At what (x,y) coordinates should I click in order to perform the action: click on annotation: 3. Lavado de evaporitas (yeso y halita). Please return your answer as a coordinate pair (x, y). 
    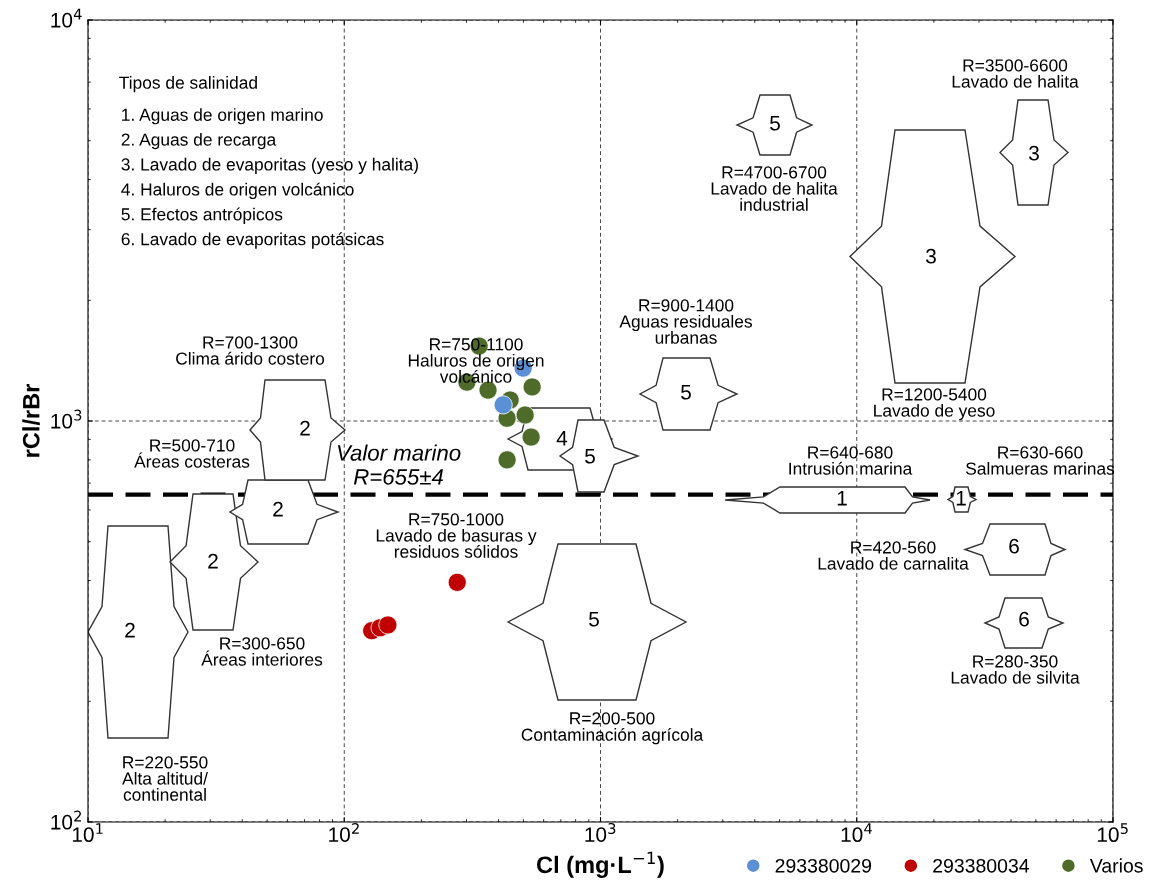
    Looking at the image, I should click on (269, 166).